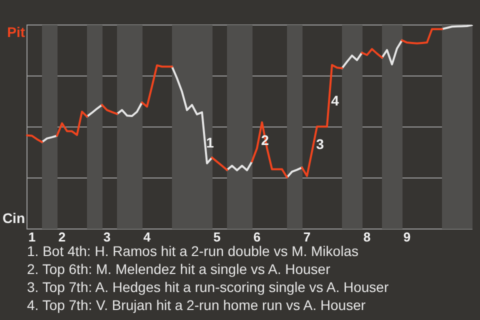 This screenshot has height=320, width=480. What do you see at coordinates (307, 236) in the screenshot?
I see `x-tick-label: 7` at bounding box center [307, 236].